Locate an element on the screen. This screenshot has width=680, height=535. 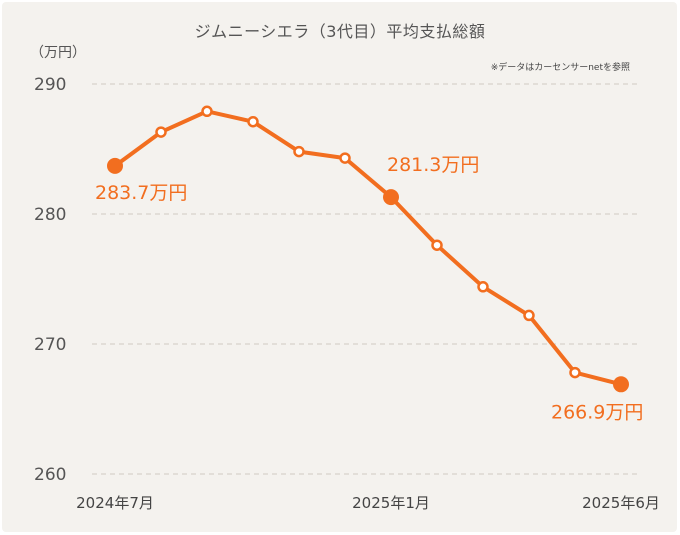
x-tick-label: 2024年7月 is located at coordinates (115, 503).